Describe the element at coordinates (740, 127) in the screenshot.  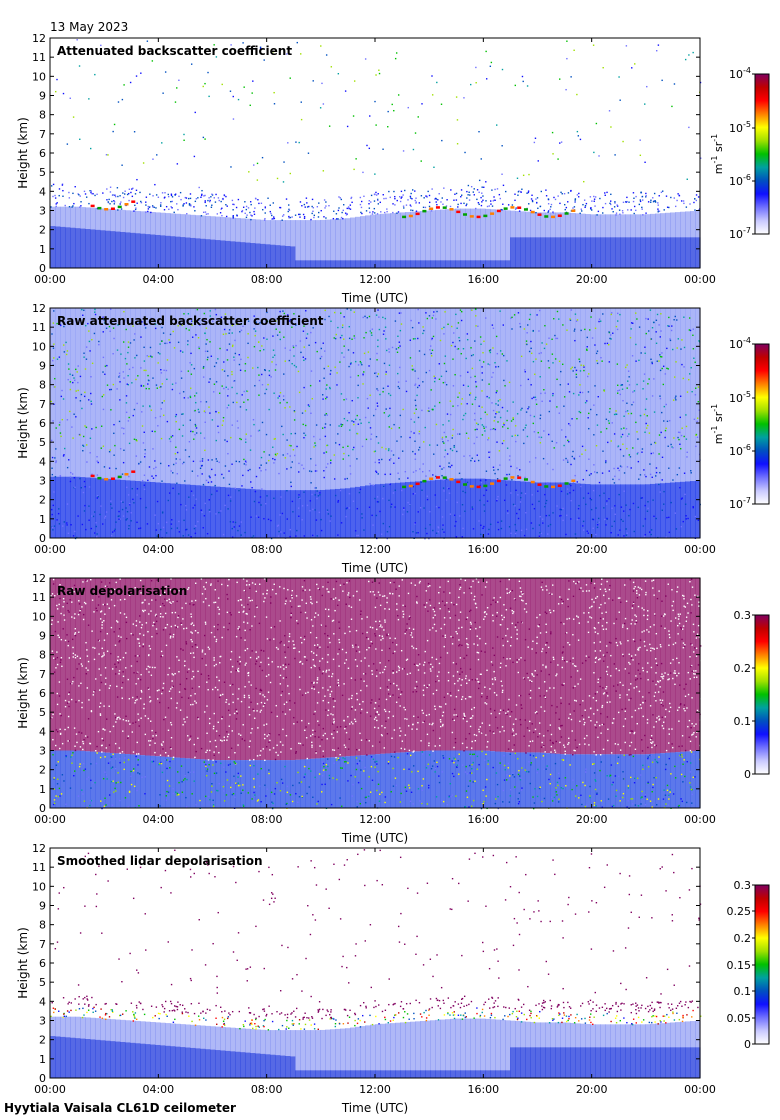
I see `colorbar-tick-label: 10⁻⁵` at that location.